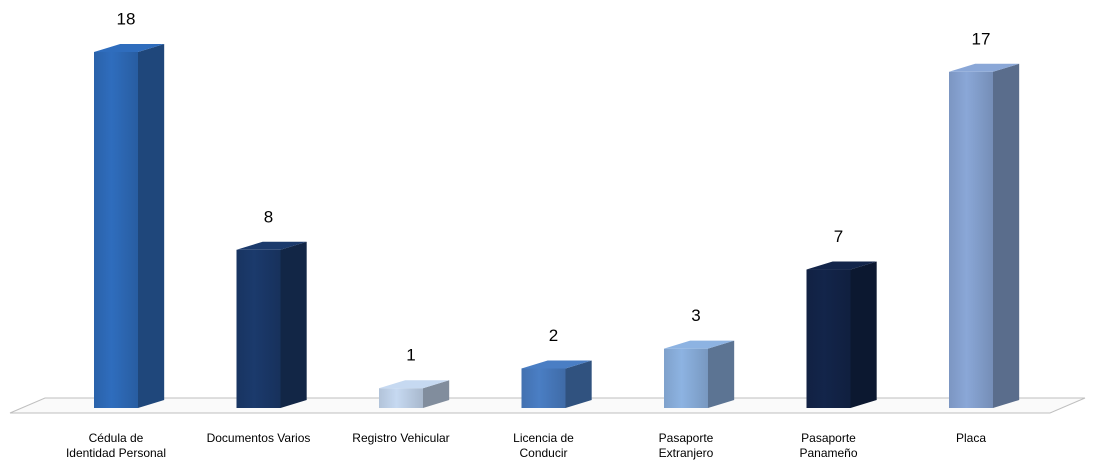  What do you see at coordinates (543, 445) in the screenshot?
I see `x-tick-label: Licencia de Conducir` at bounding box center [543, 445].